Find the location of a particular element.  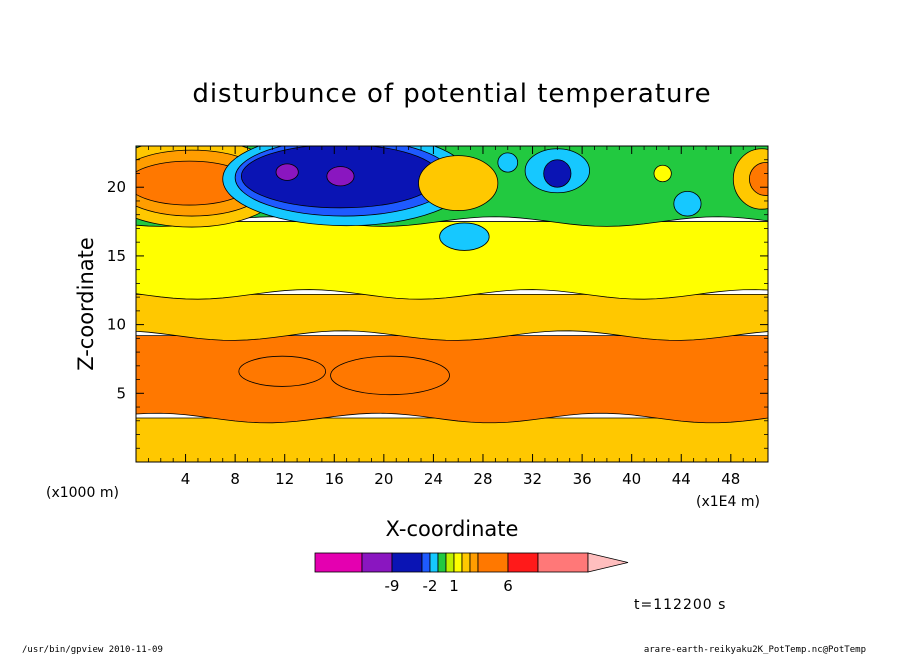

band-mid is located at coordinates (452, 379).